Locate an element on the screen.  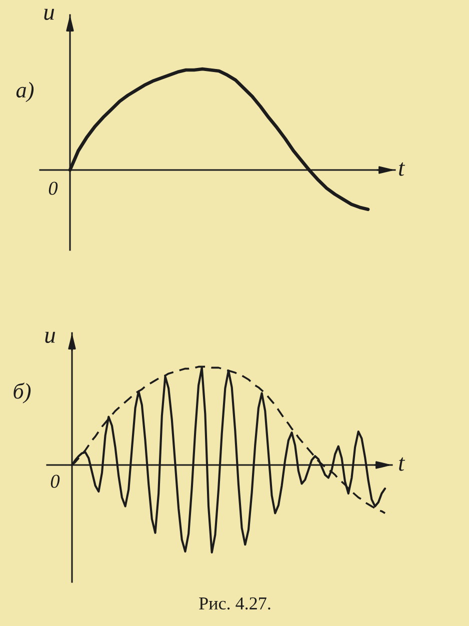
text: б) is located at coordinates (22, 393).